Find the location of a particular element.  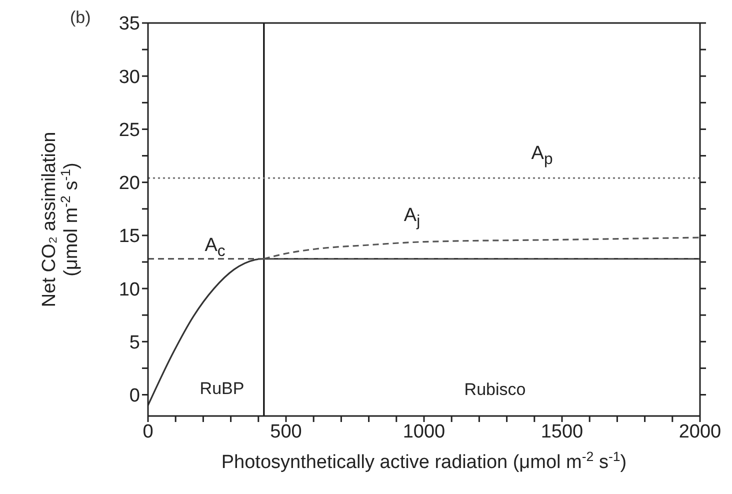

y-tick-label: 30 is located at coordinates (129, 77).